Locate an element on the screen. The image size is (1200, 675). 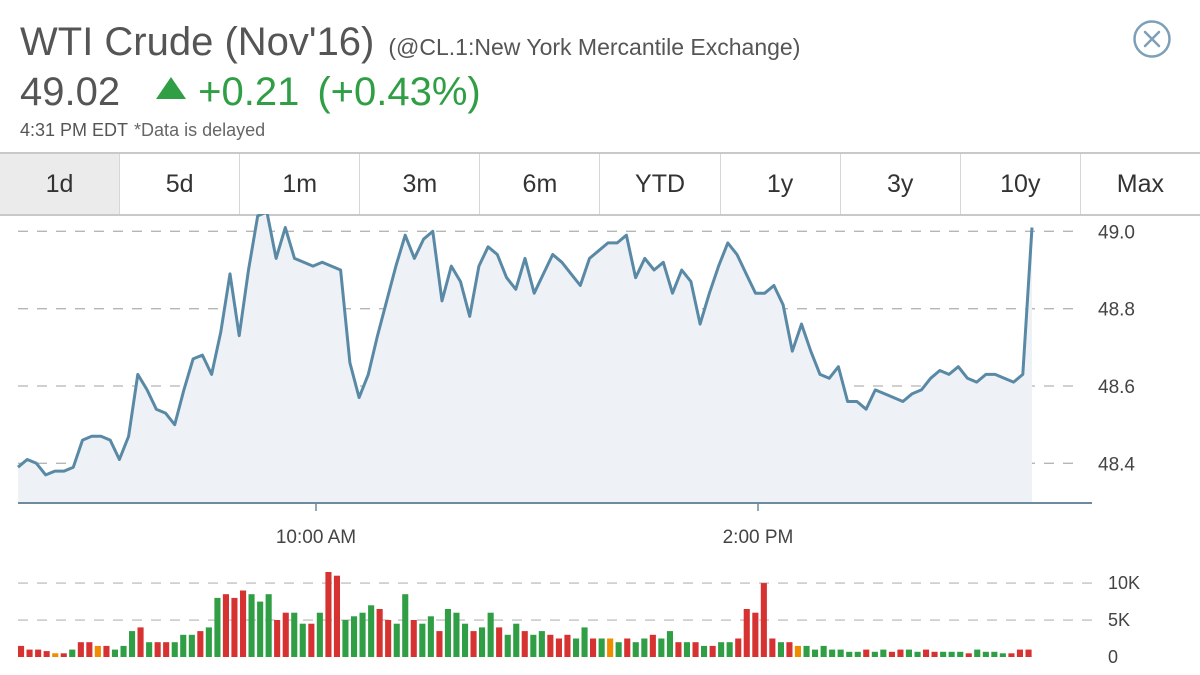
instrument-title: WTI Crude (Nov'16) is located at coordinates (197, 42).